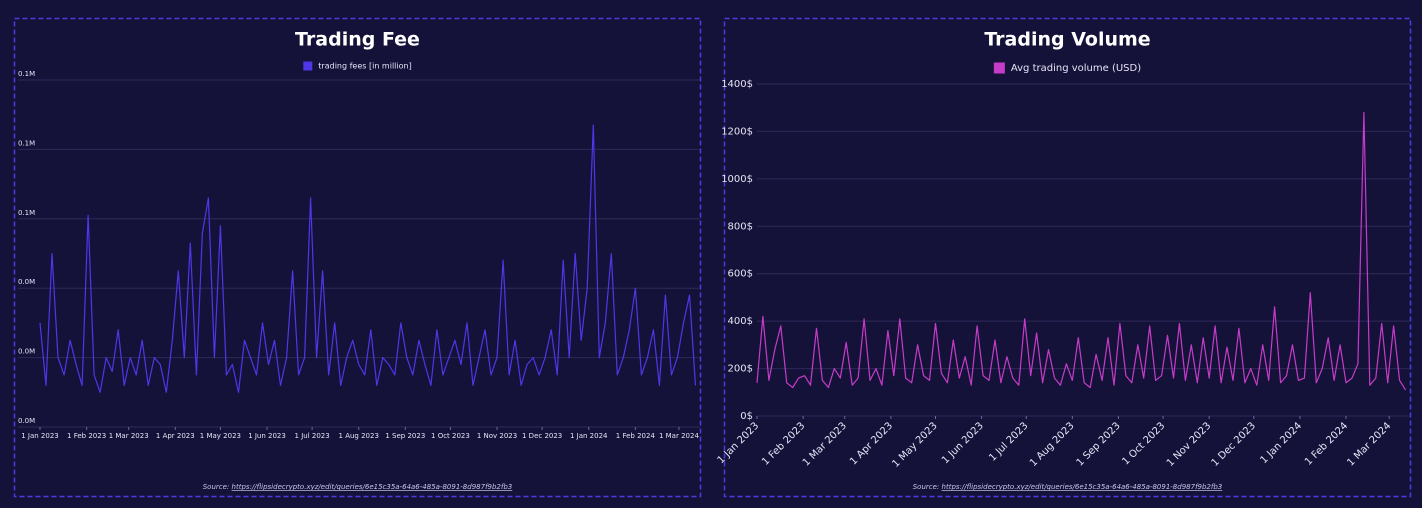  Describe the element at coordinates (737, 131) in the screenshot. I see `y-tick-label: 1200$` at that location.